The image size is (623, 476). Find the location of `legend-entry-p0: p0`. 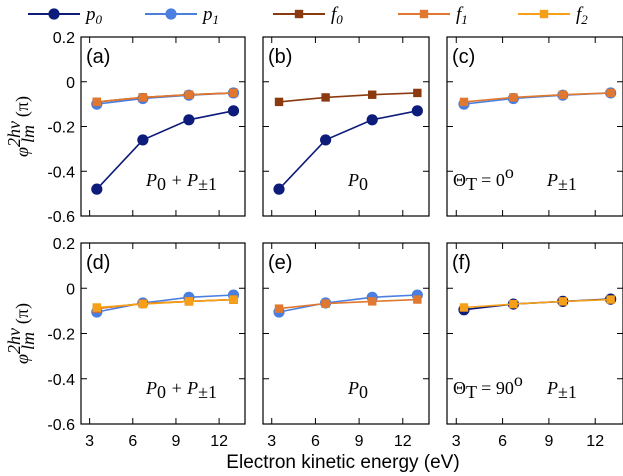

legend-entry-p0: p0 is located at coordinates (65, 15).